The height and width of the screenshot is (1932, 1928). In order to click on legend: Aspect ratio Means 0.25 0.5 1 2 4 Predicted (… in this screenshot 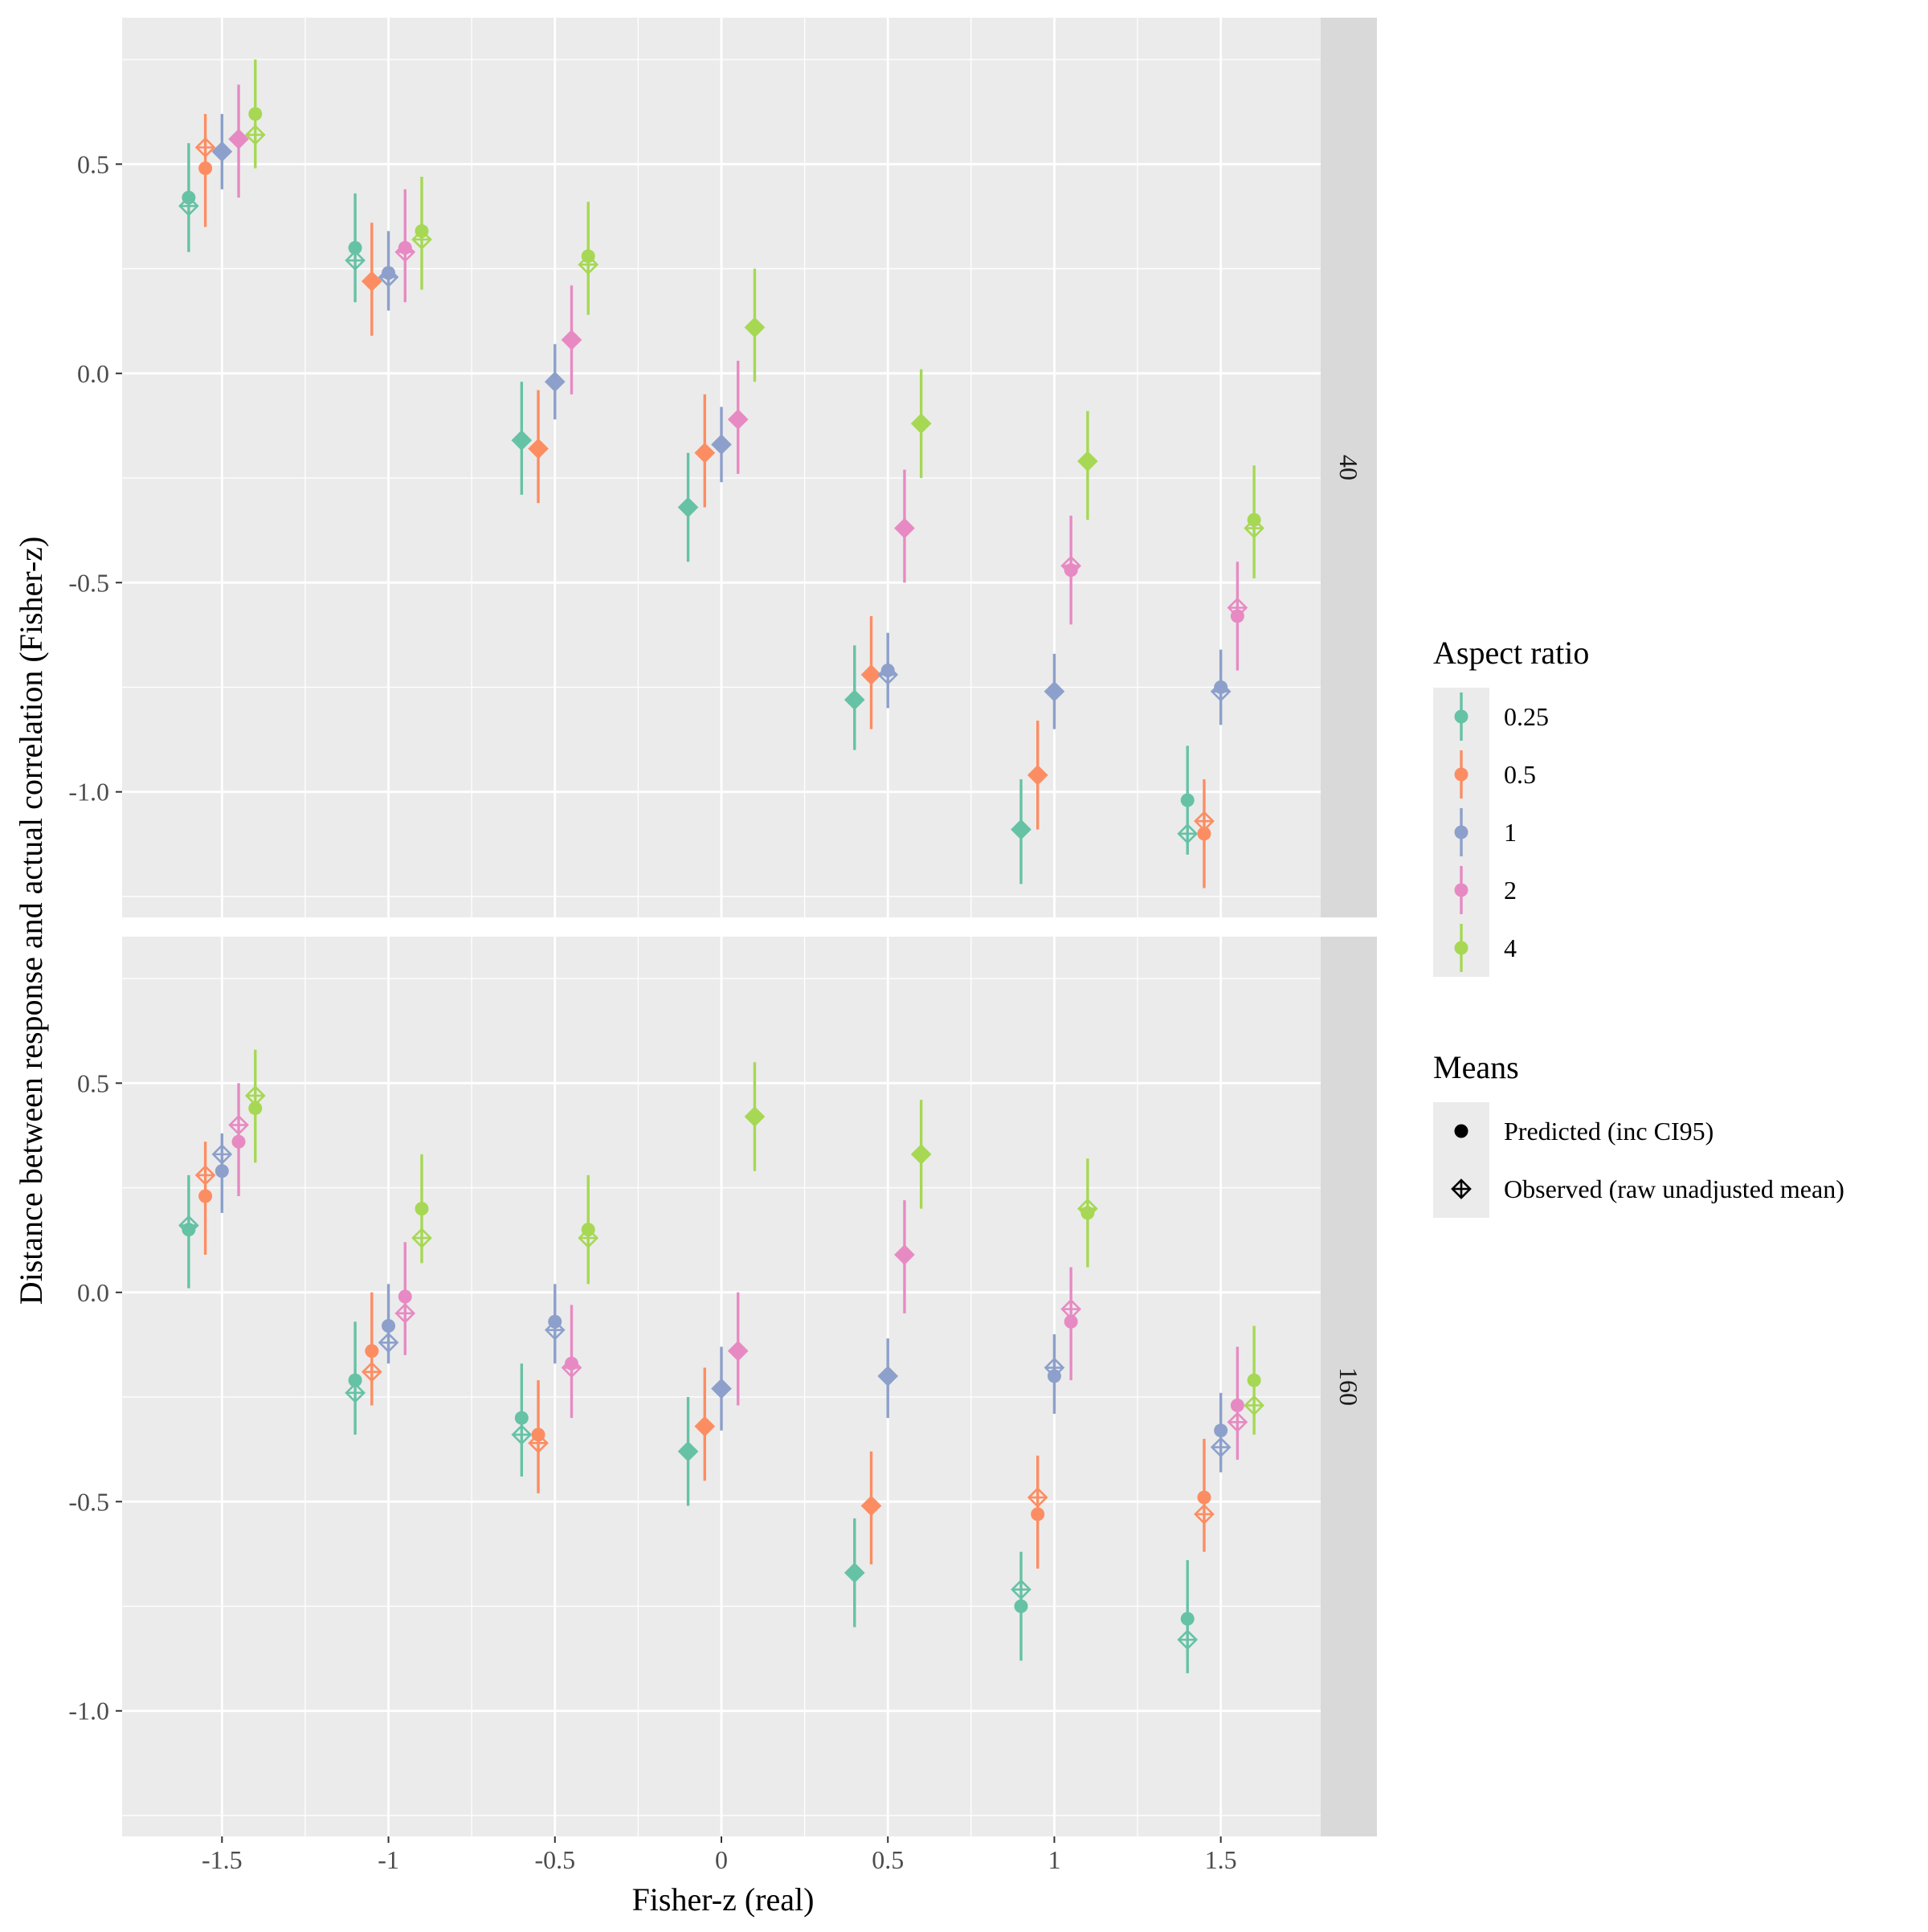, I will do `click(1638, 926)`.